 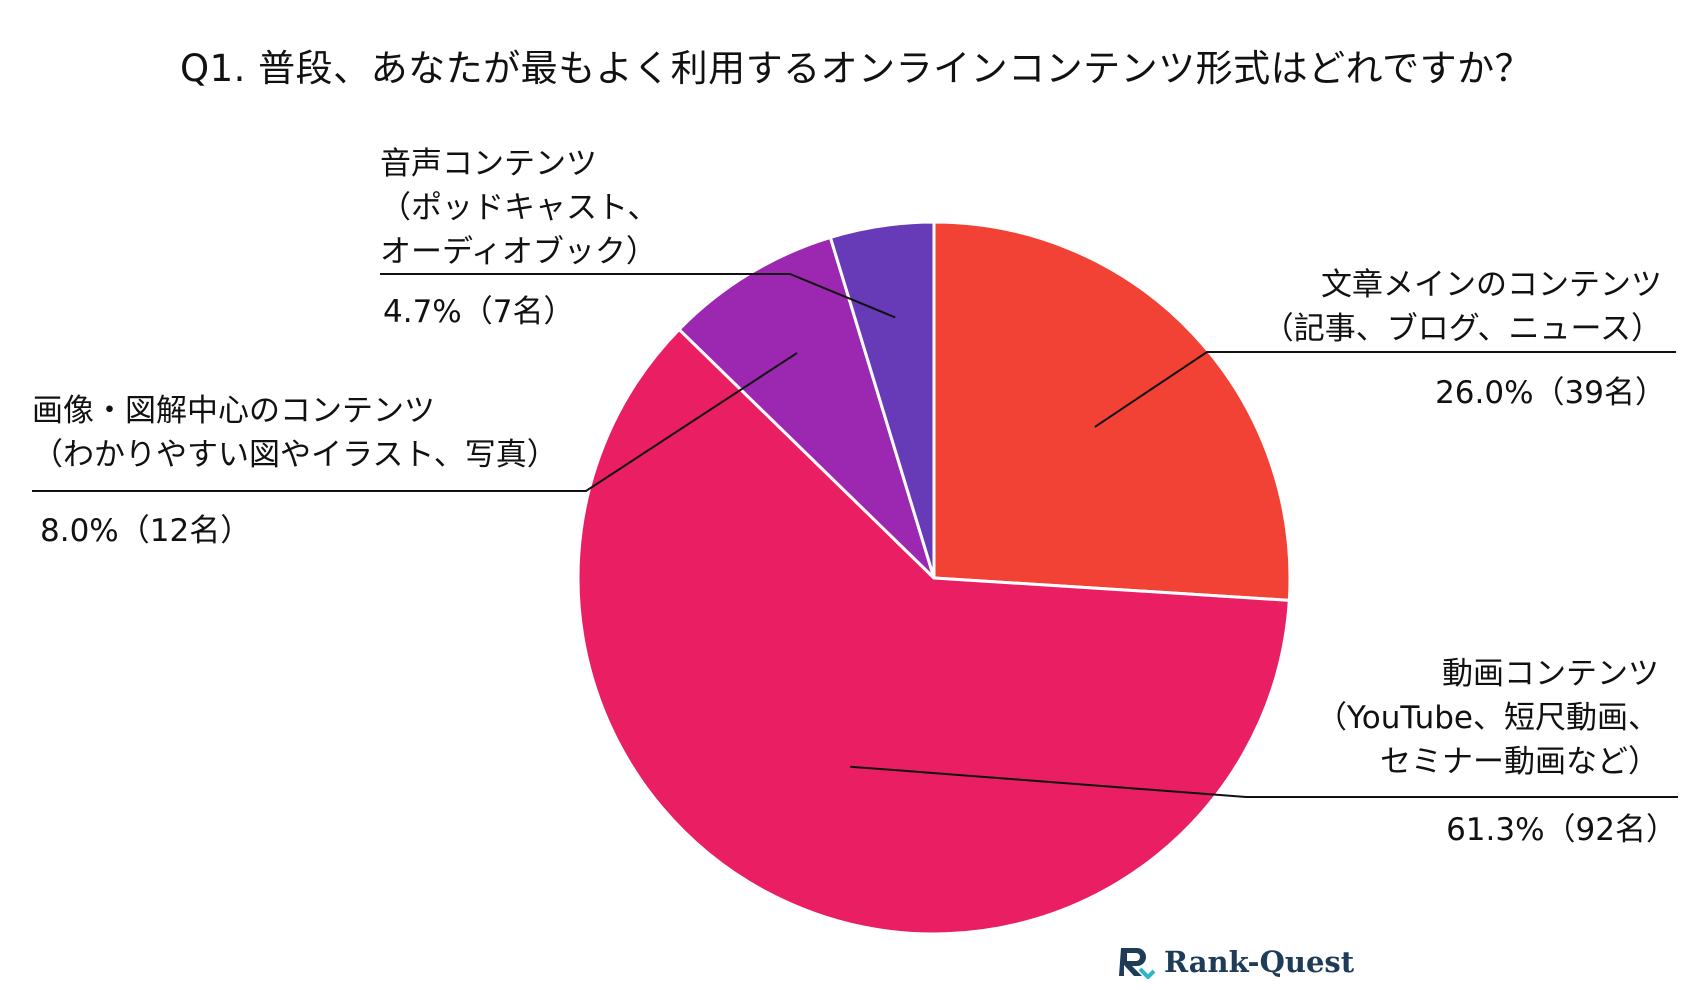 I want to click on brand-logo: Rank-Quest, so click(x=1236, y=962).